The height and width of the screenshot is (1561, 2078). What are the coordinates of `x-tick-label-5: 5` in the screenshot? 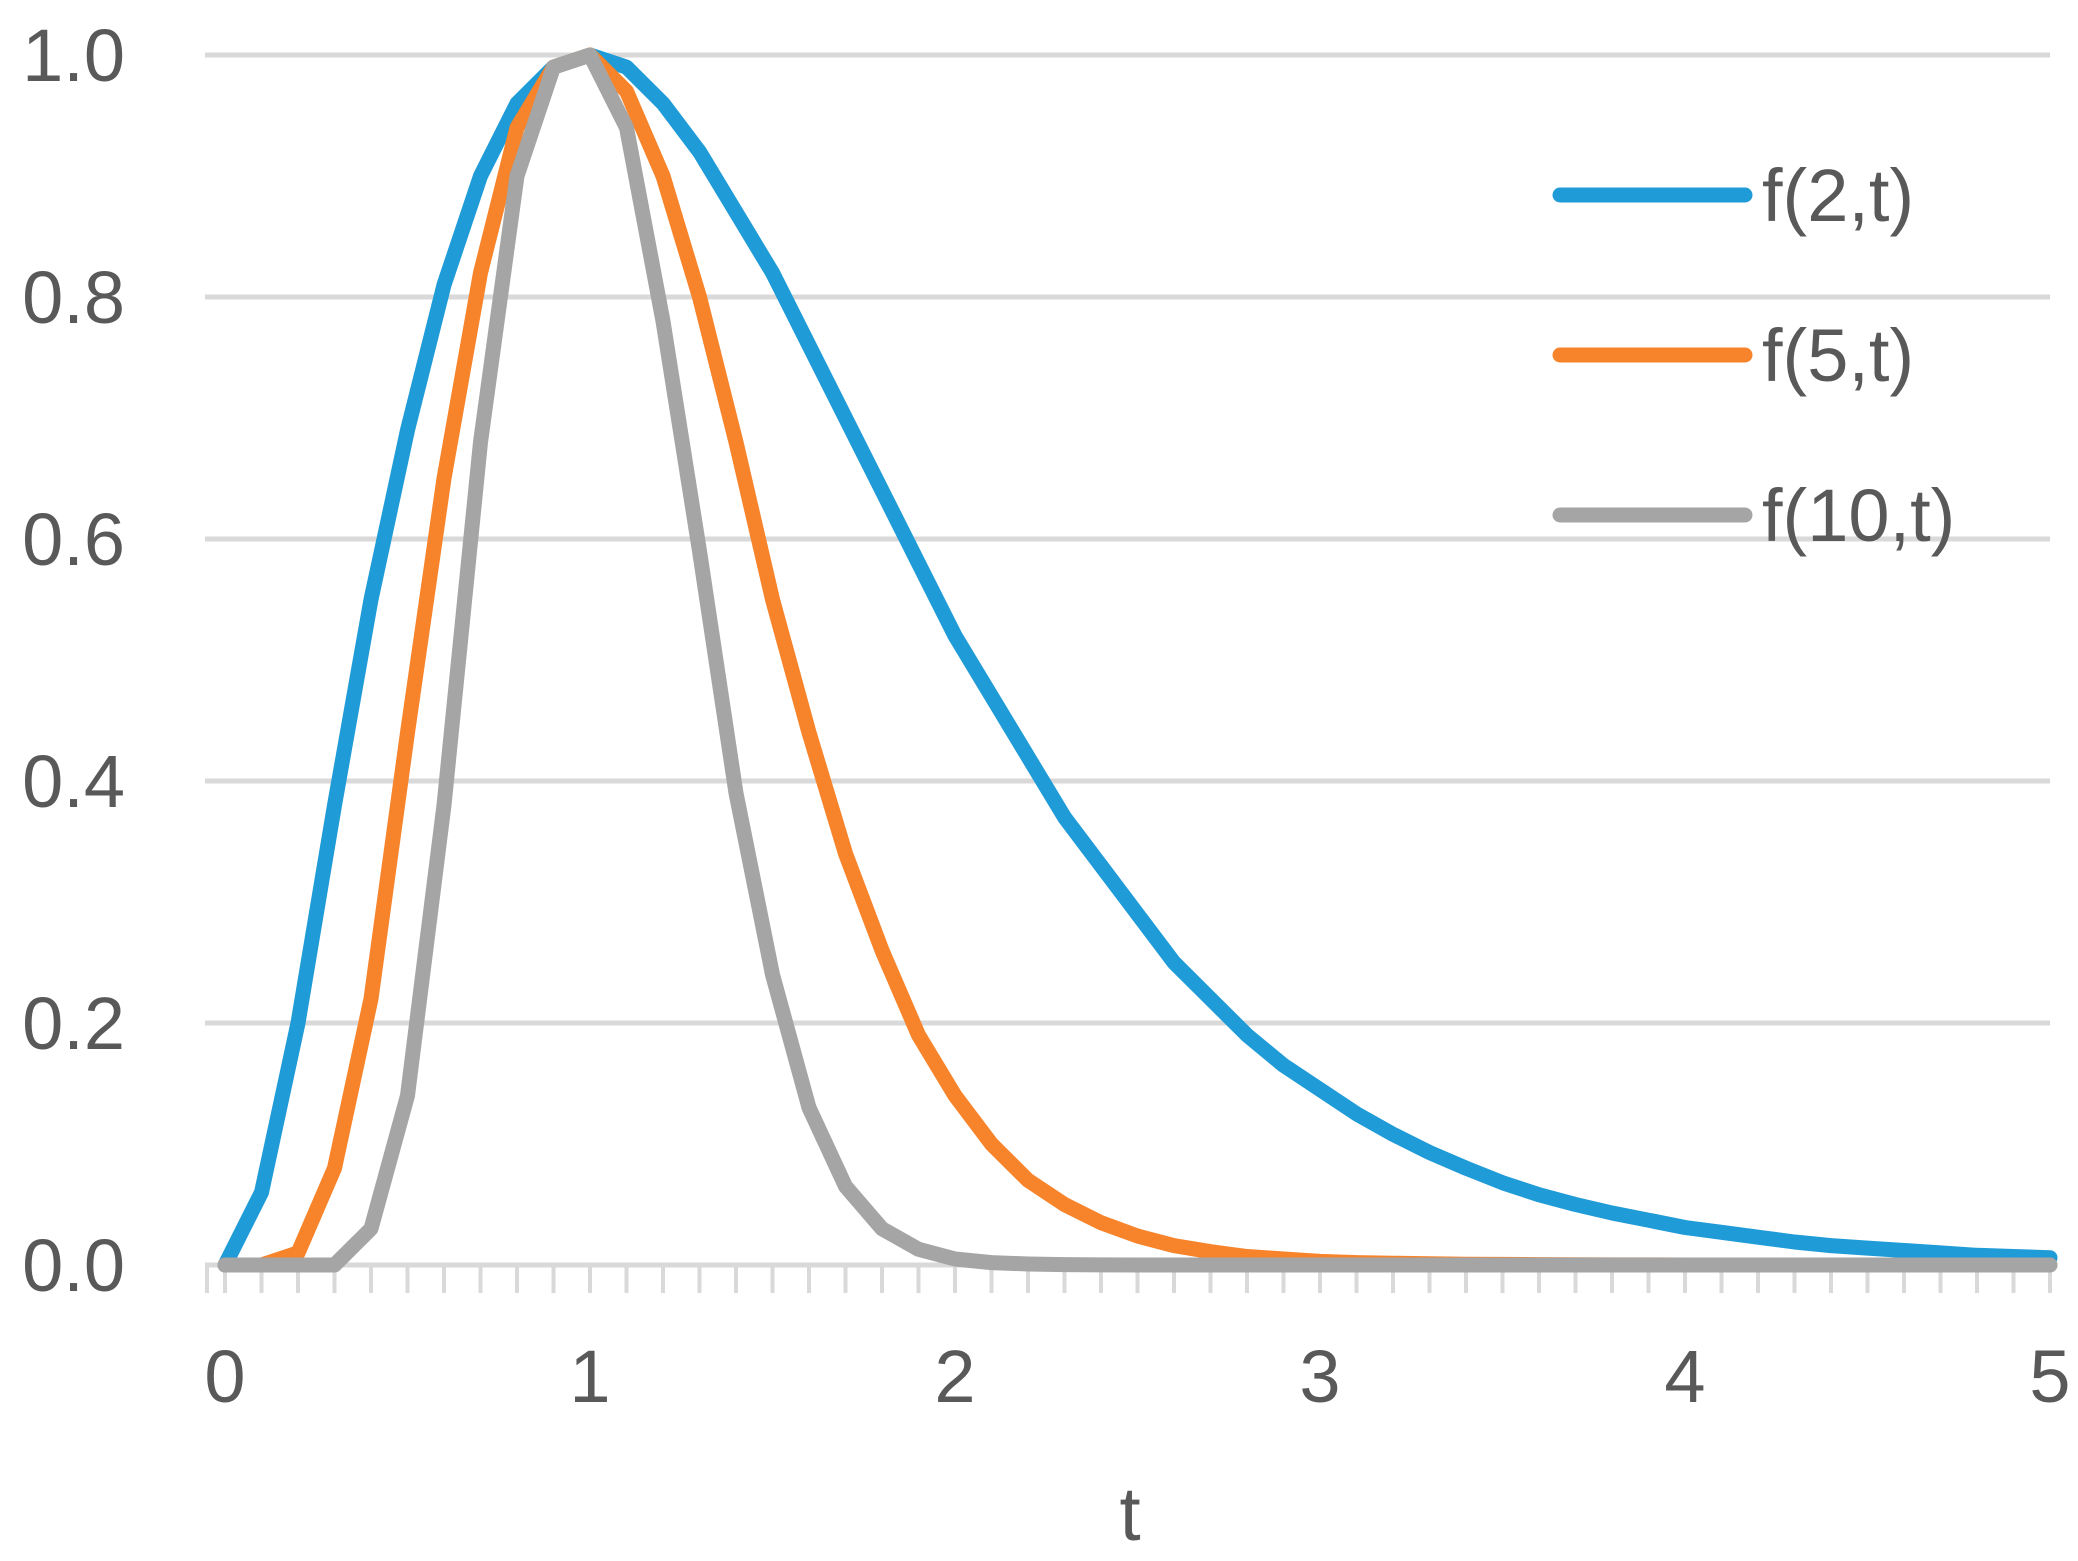 It's located at (2049, 1376).